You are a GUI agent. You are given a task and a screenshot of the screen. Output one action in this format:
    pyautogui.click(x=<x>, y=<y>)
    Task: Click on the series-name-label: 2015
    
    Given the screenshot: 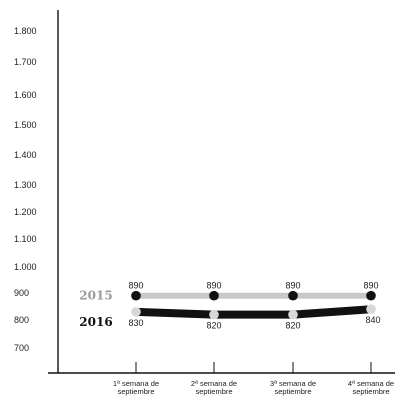 What is the action you would take?
    pyautogui.click(x=95, y=296)
    